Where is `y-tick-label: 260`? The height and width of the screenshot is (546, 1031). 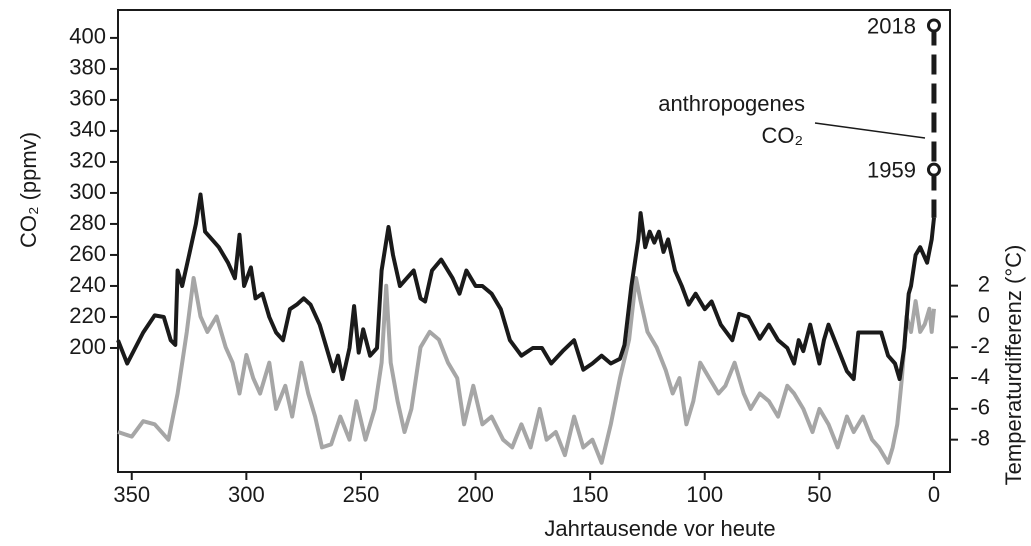 y-tick-label: 260 is located at coordinates (87, 253).